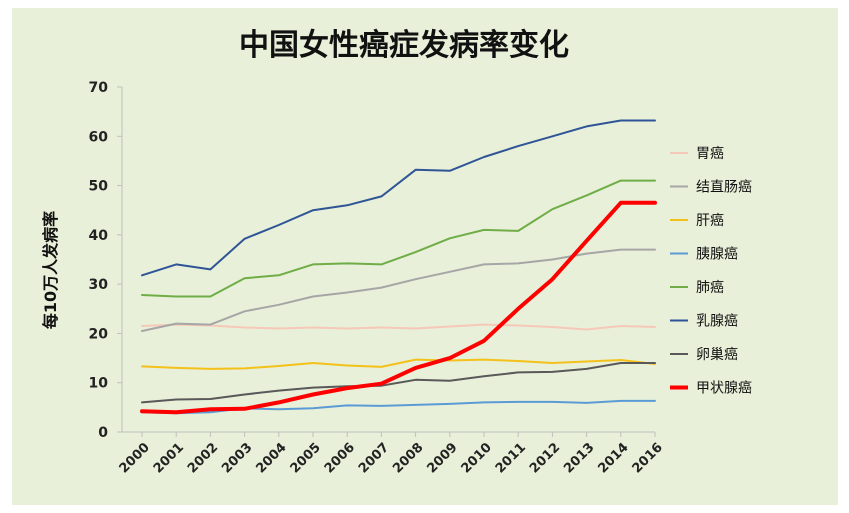 The image size is (849, 513). What do you see at coordinates (99, 88) in the screenshot?
I see `y-tick-label: 70` at bounding box center [99, 88].